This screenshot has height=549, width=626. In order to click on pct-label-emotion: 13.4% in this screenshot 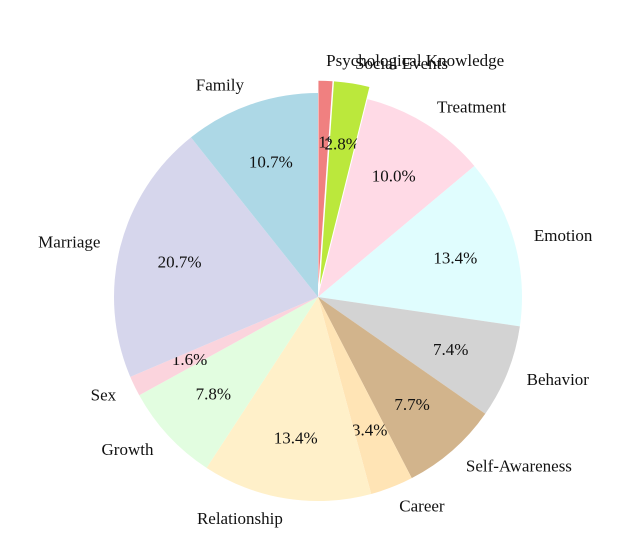, I will do `click(455, 258)`.